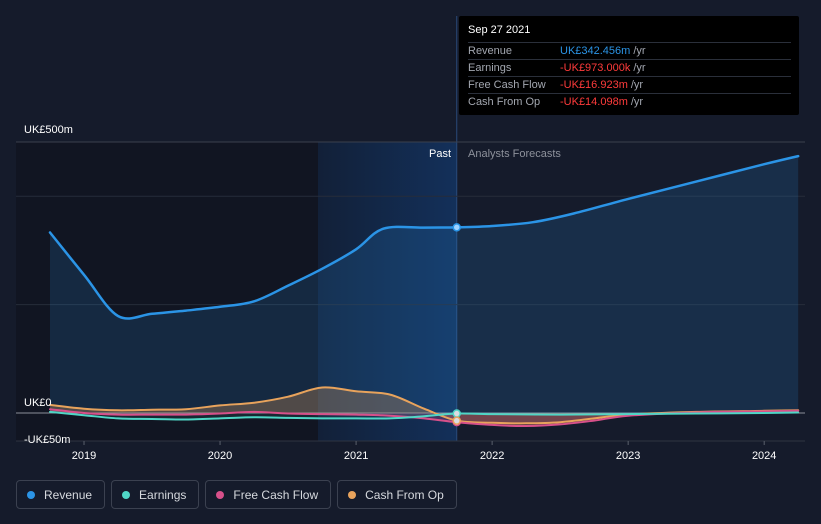 The height and width of the screenshot is (524, 821). Describe the element at coordinates (356, 456) in the screenshot. I see `x-tick-label: 2021` at that location.